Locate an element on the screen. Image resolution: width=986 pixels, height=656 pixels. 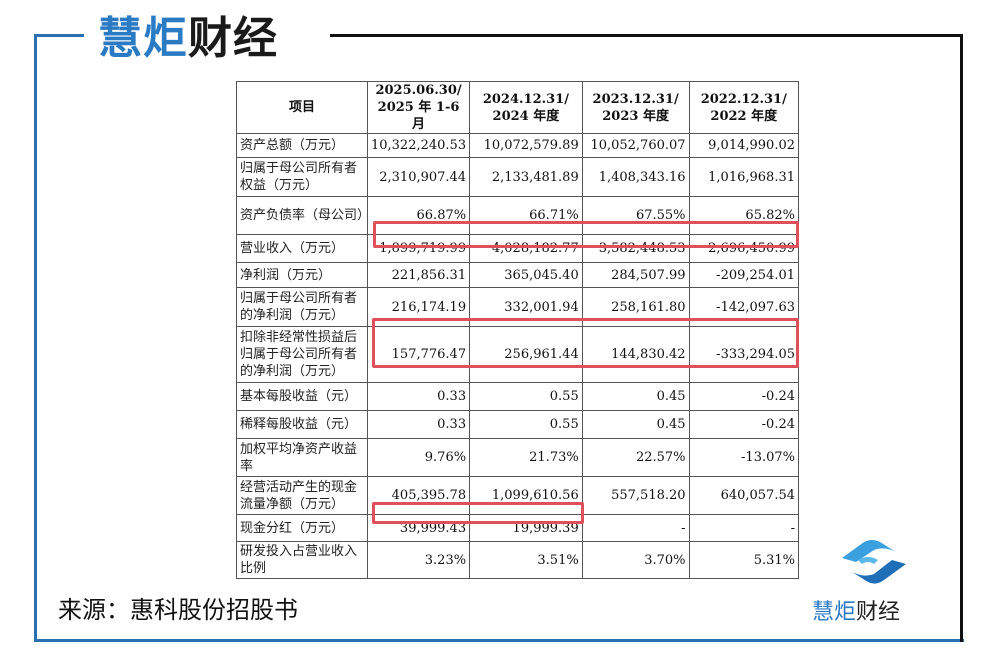
cell-value: 1,899,719.99 is located at coordinates (418, 248).